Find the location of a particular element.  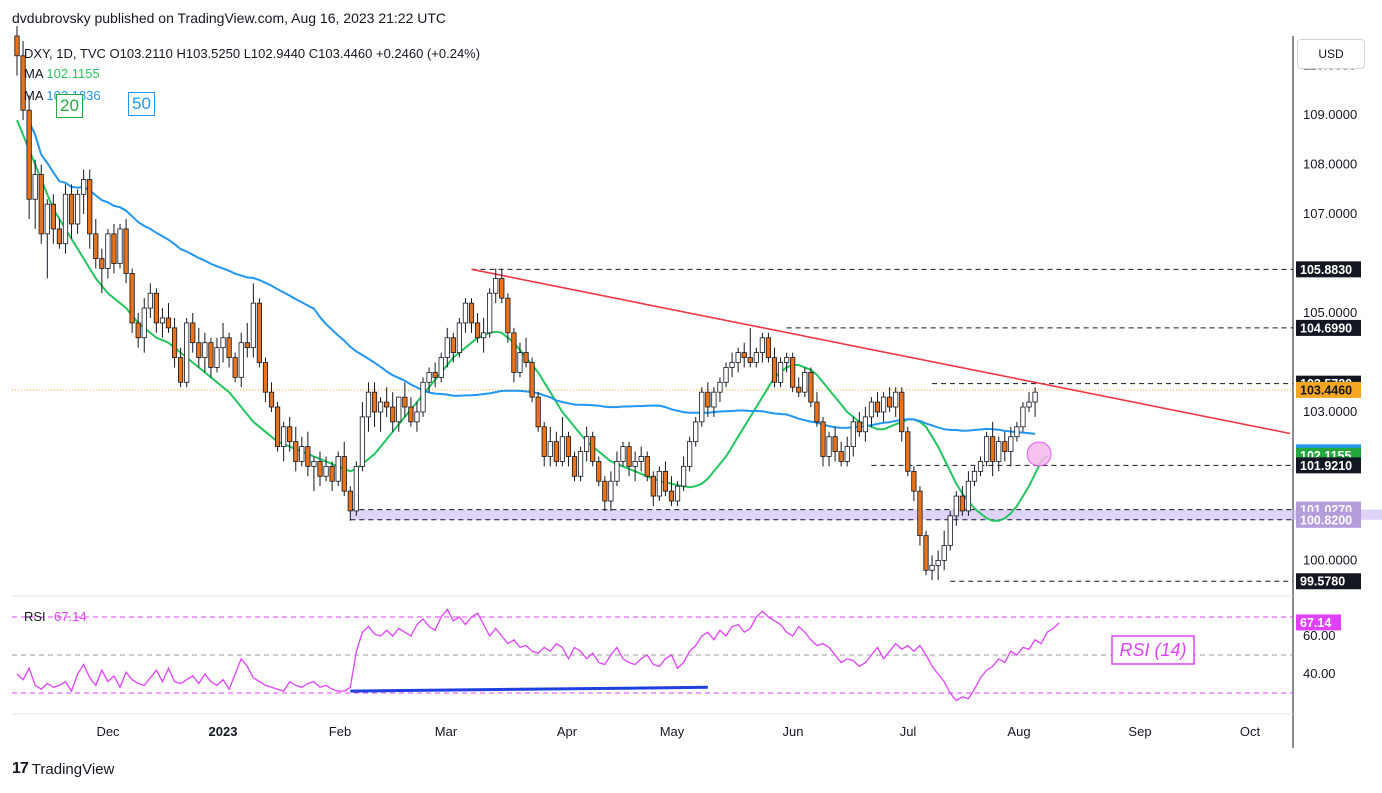

level-label-3: 103.4460 is located at coordinates (1326, 390).